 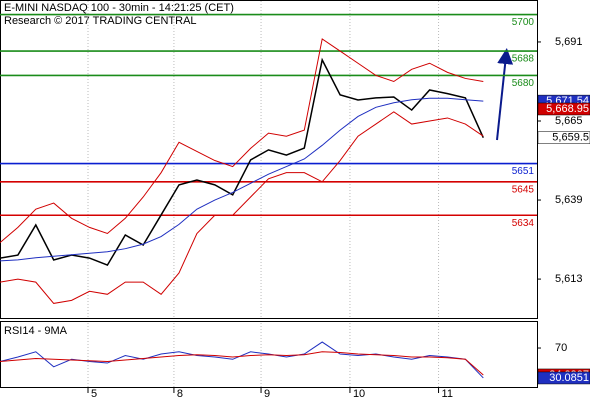 I want to click on x-tick-label: 10, so click(x=359, y=394).